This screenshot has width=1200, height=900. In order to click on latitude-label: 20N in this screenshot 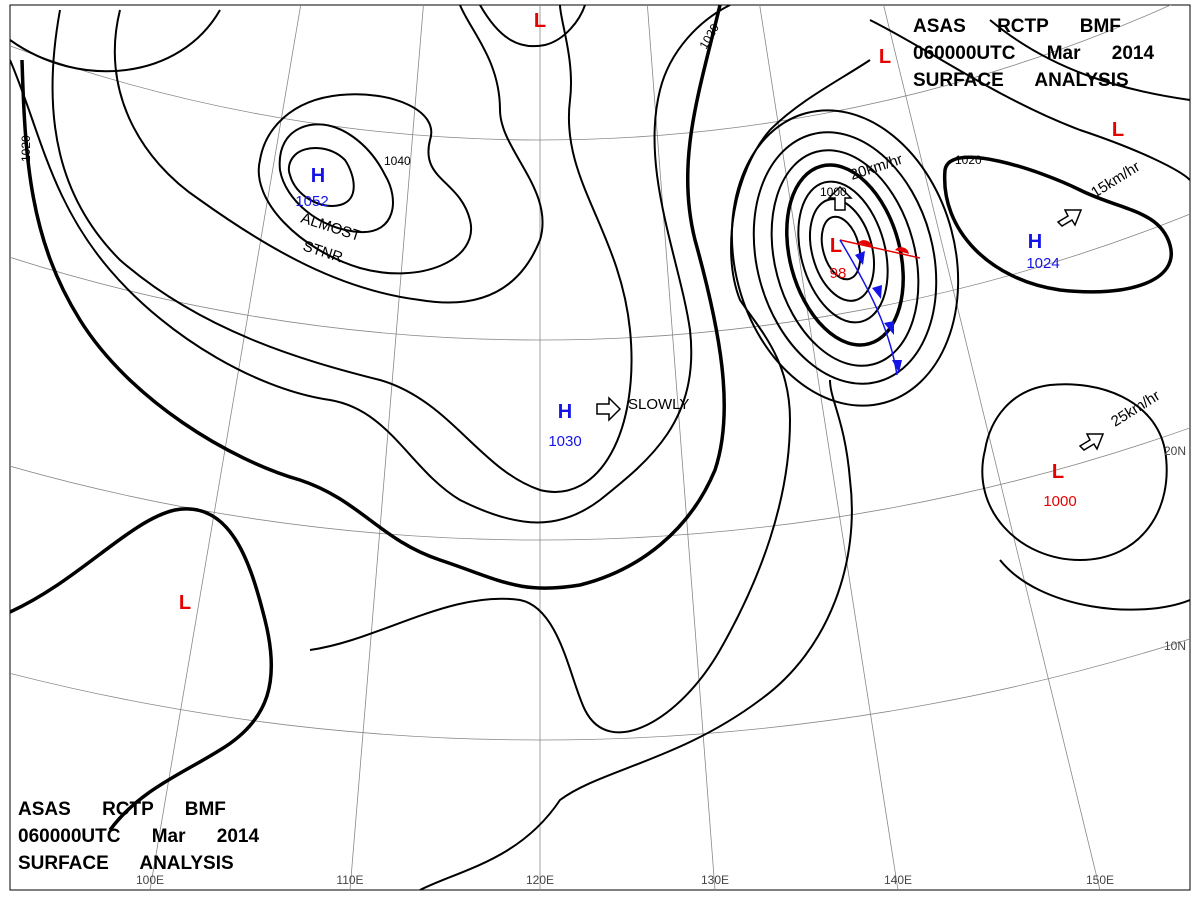, I will do `click(1175, 451)`.